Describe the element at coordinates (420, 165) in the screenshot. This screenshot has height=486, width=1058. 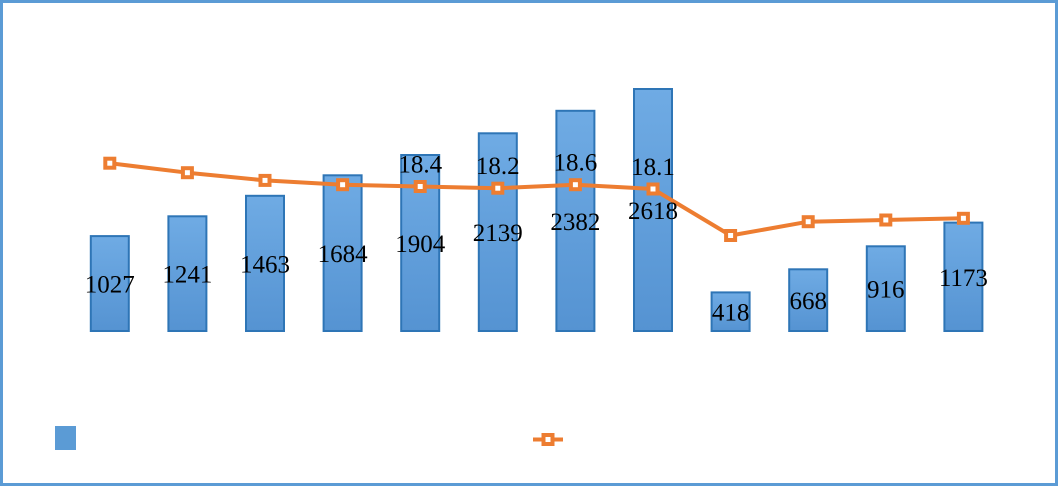
I see `line-value-label: 18.4` at that location.